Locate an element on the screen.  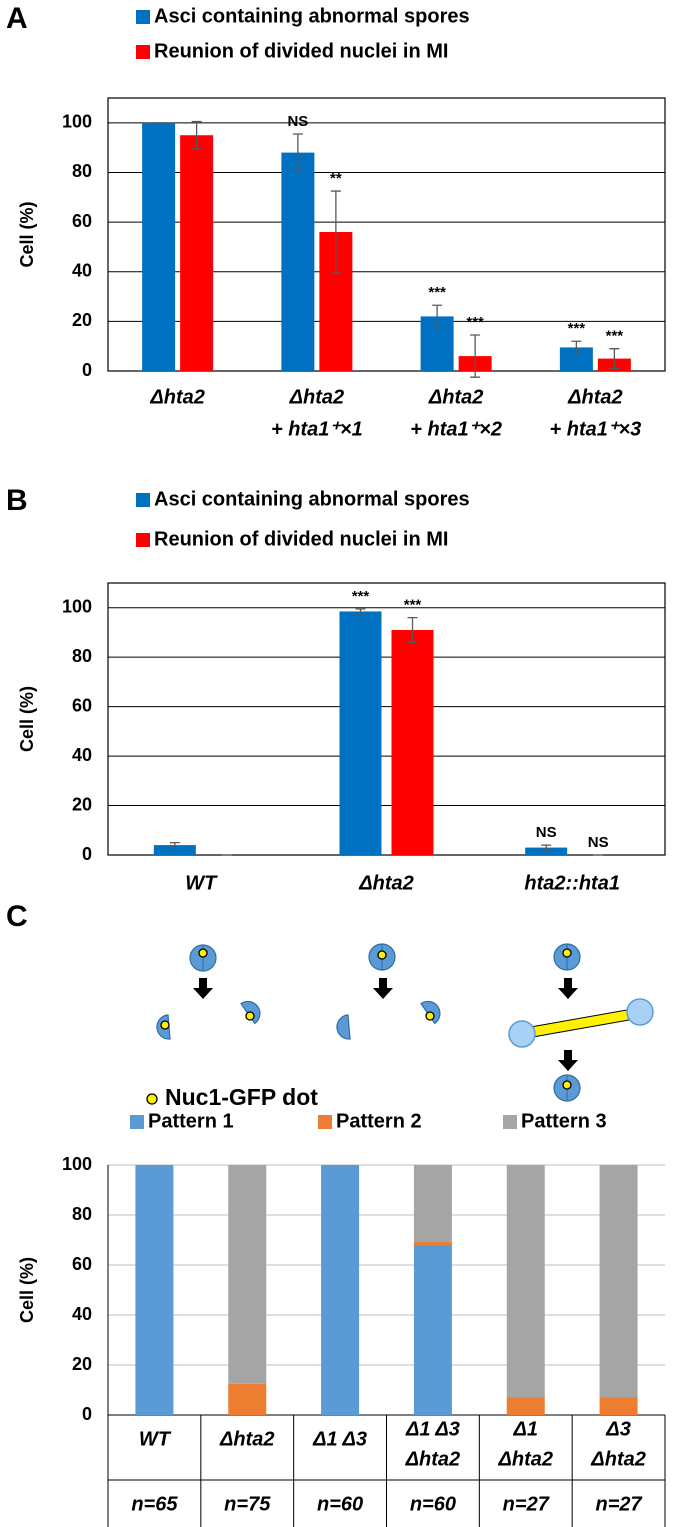
panel-label: C is located at coordinates (17, 916).